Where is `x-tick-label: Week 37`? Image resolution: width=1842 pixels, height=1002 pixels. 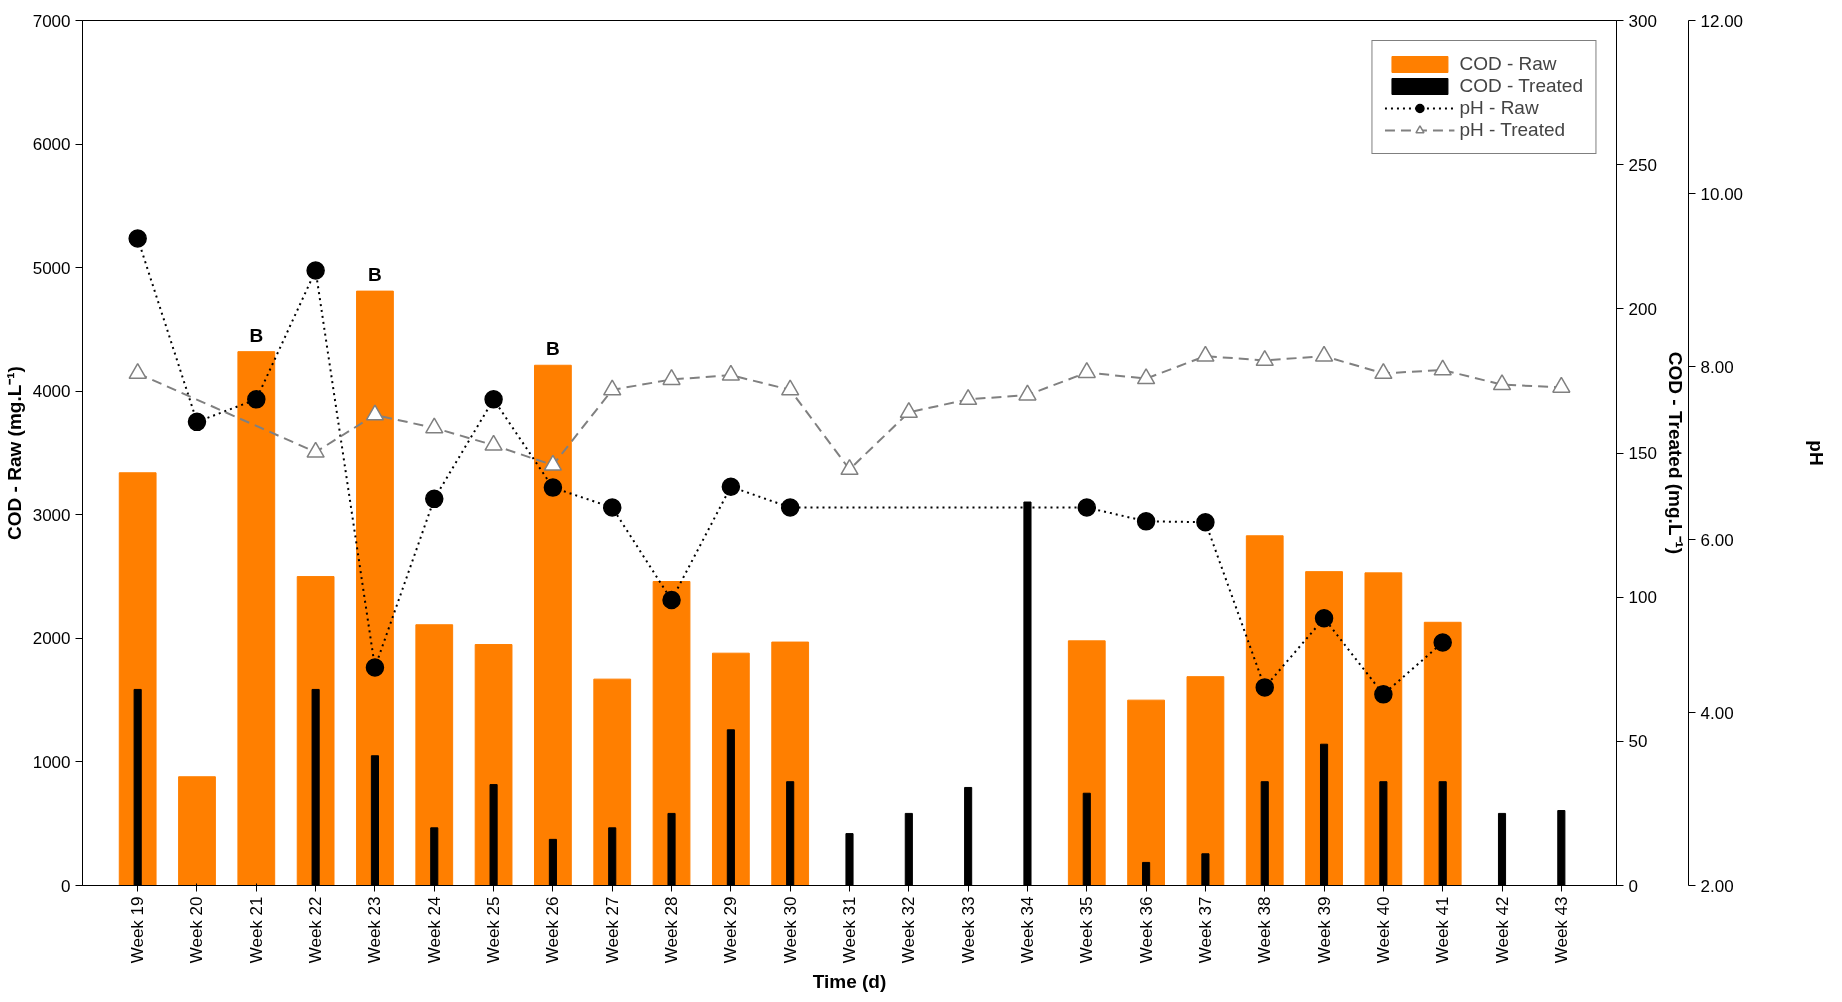
x-tick-label: Week 37 is located at coordinates (1205, 930).